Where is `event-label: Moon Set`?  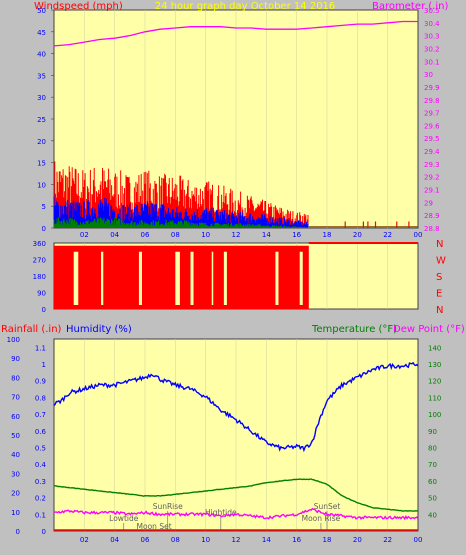 event-label: Moon Set is located at coordinates (154, 526).